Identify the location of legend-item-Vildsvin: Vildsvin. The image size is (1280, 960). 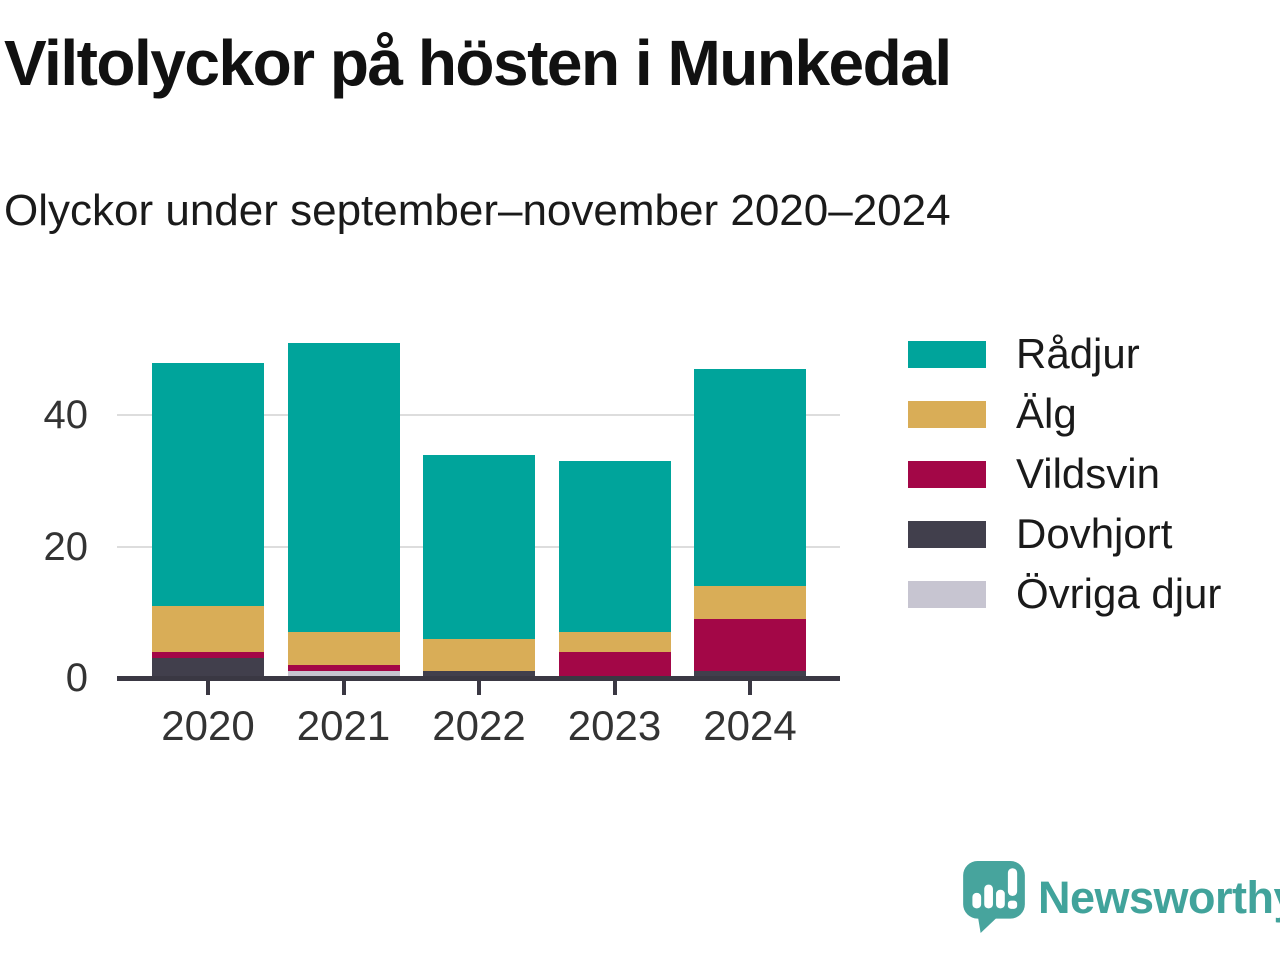
(1064, 474).